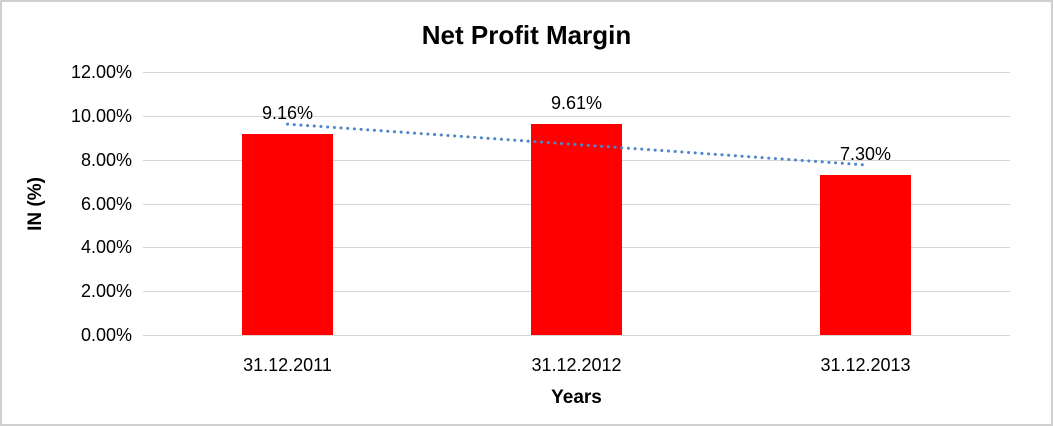 The width and height of the screenshot is (1053, 426). Describe the element at coordinates (106, 291) in the screenshot. I see `y-tick-label: 2.00%` at that location.